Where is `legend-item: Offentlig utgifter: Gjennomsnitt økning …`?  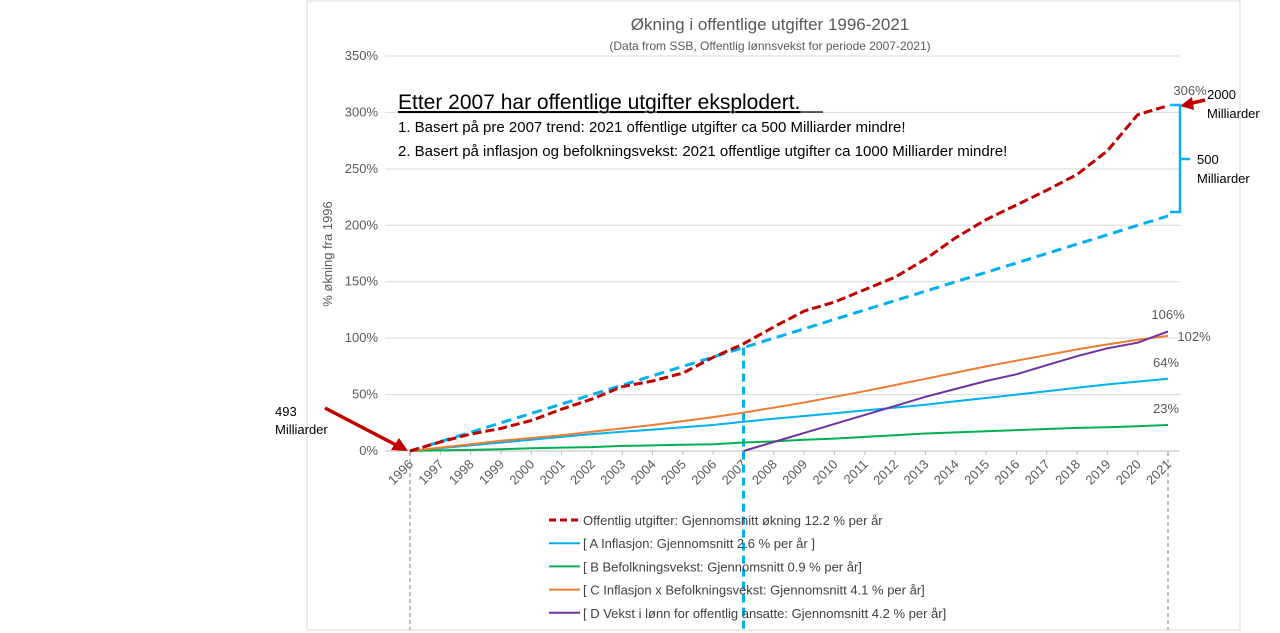
legend-item: Offentlig utgifter: Gjennomsnitt økning … is located at coordinates (716, 520).